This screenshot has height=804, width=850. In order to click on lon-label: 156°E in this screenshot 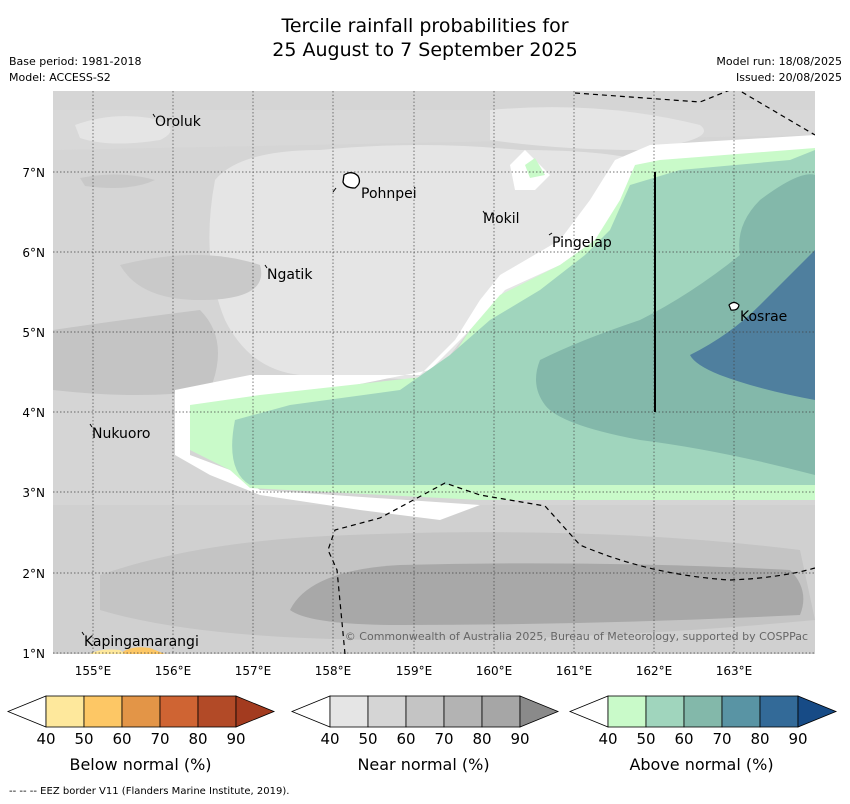, I will do `click(173, 671)`.